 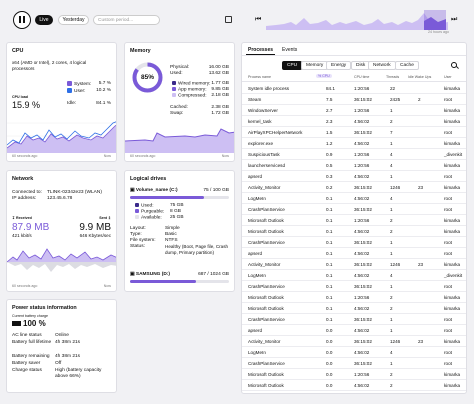 I want to click on drive2-bar-fill, so click(x=163, y=281).